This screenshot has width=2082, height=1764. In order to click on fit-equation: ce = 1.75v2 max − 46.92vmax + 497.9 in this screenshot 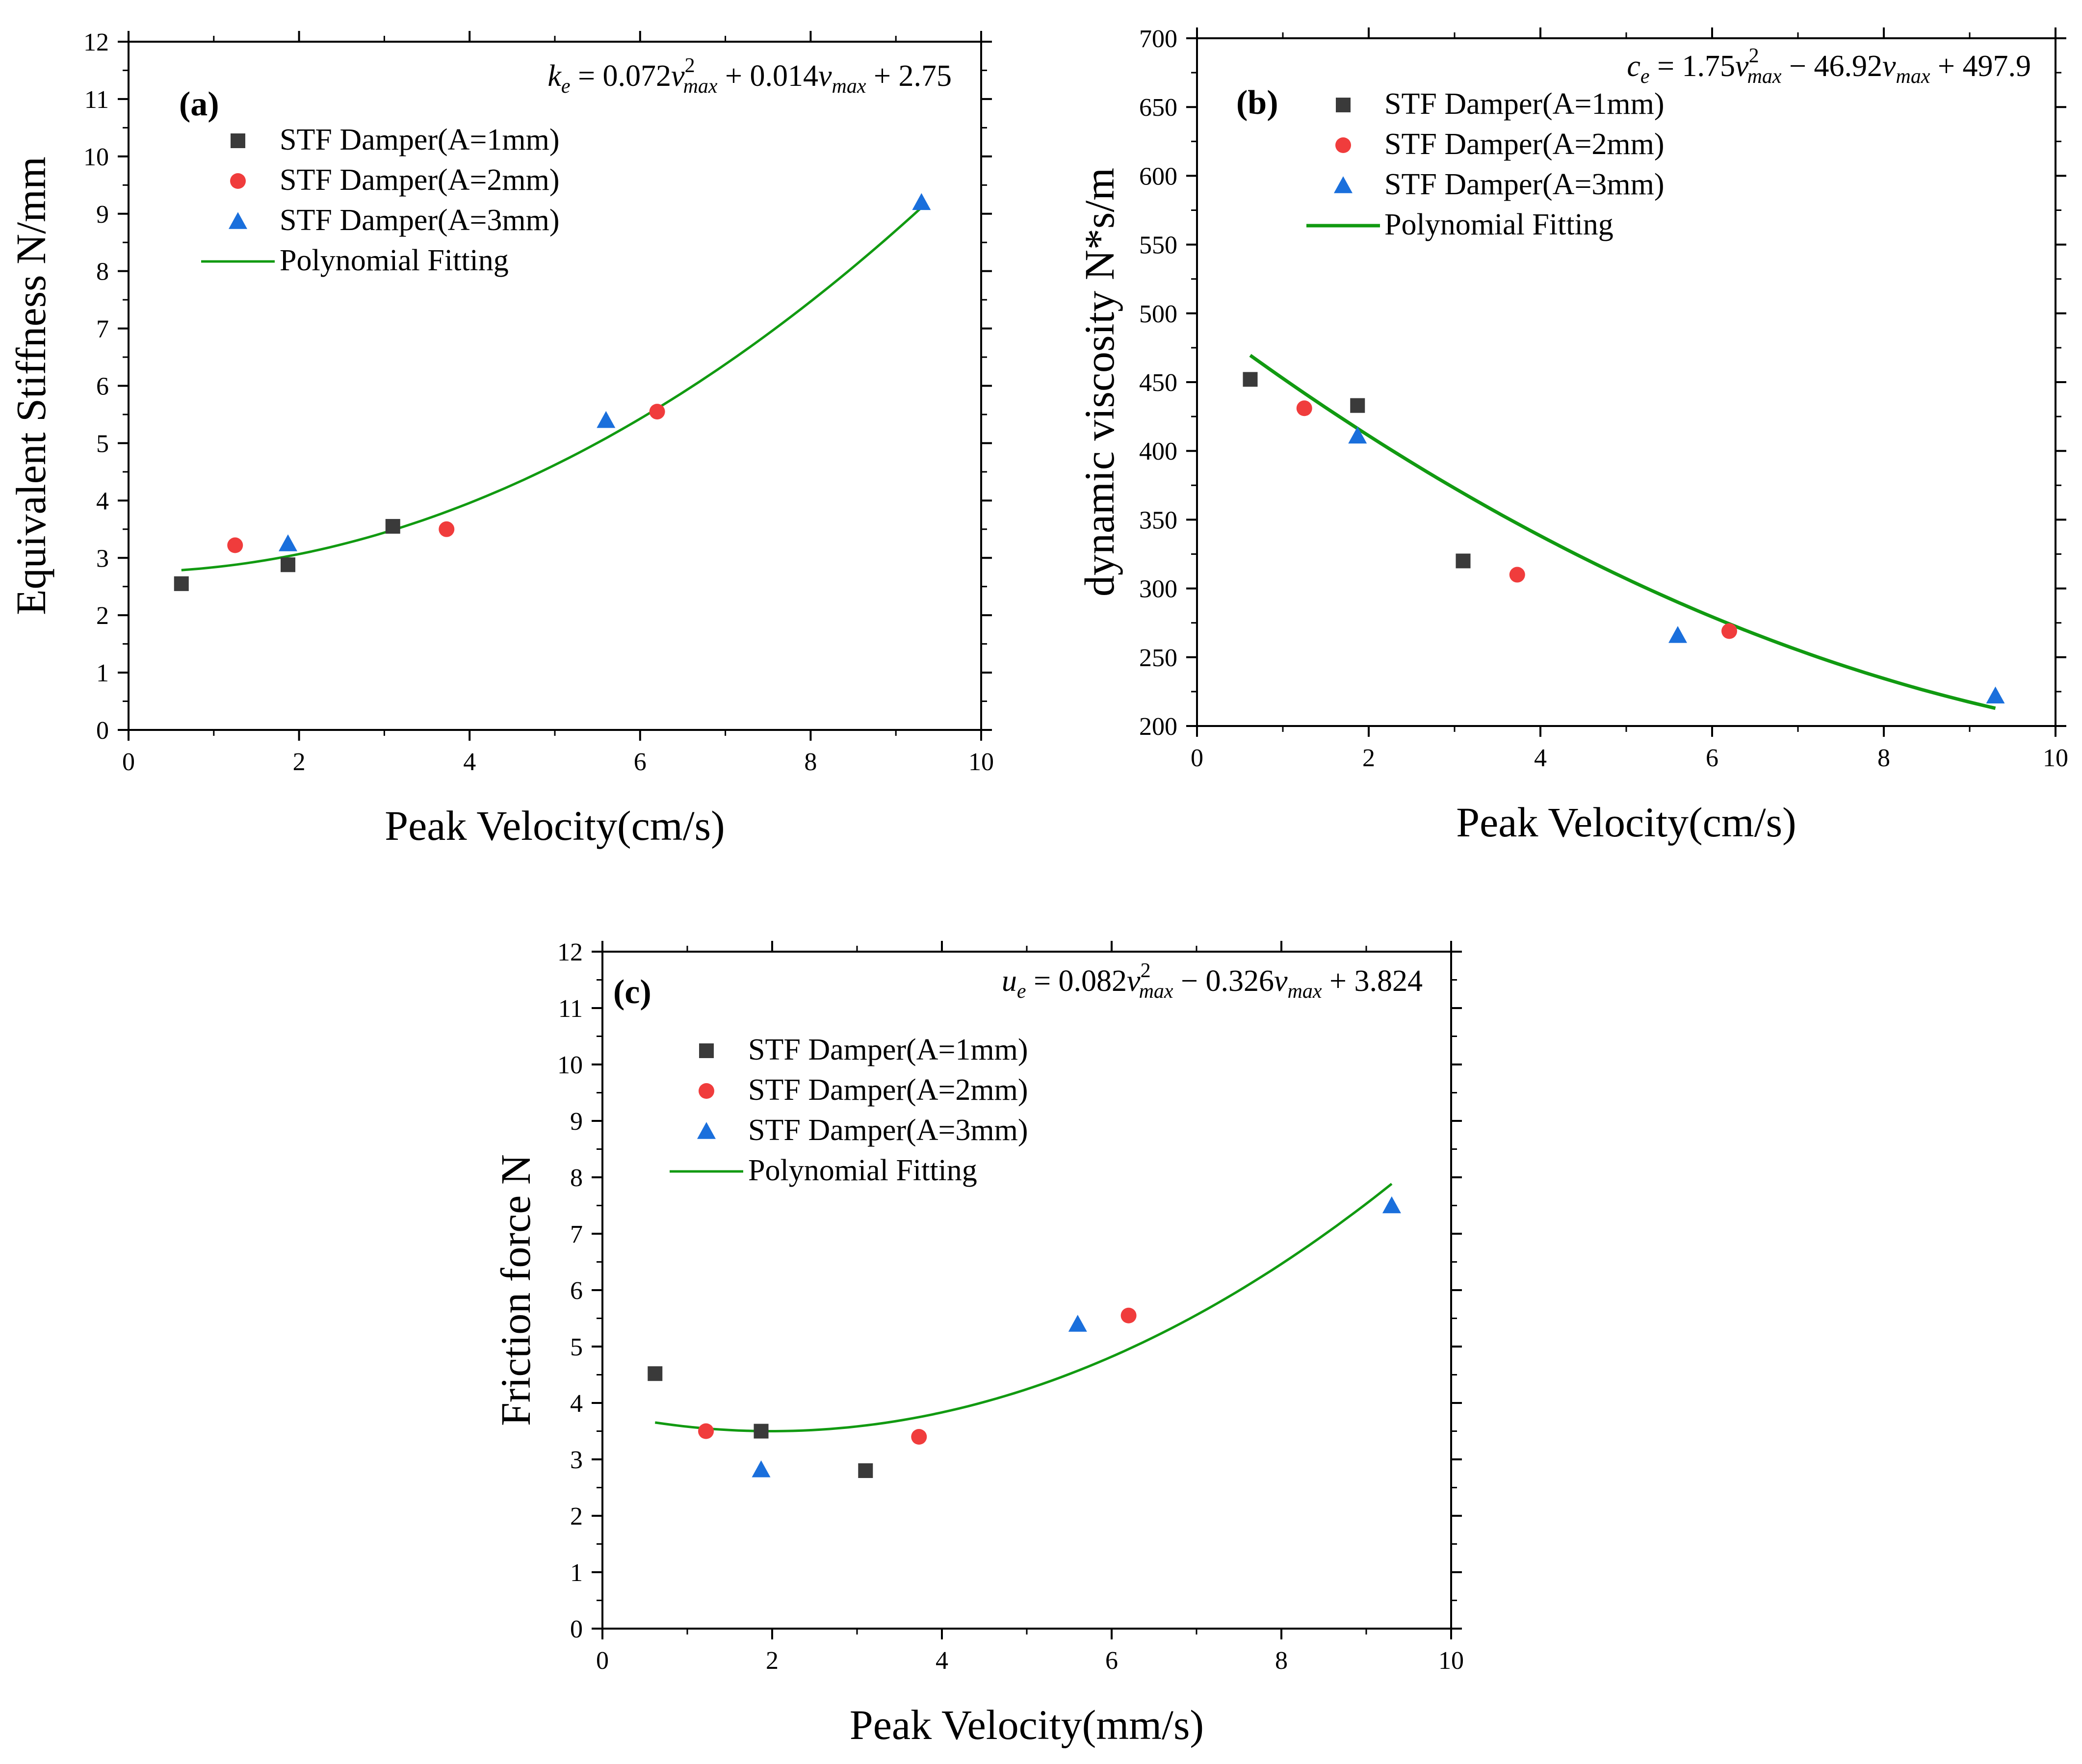, I will do `click(1829, 66)`.